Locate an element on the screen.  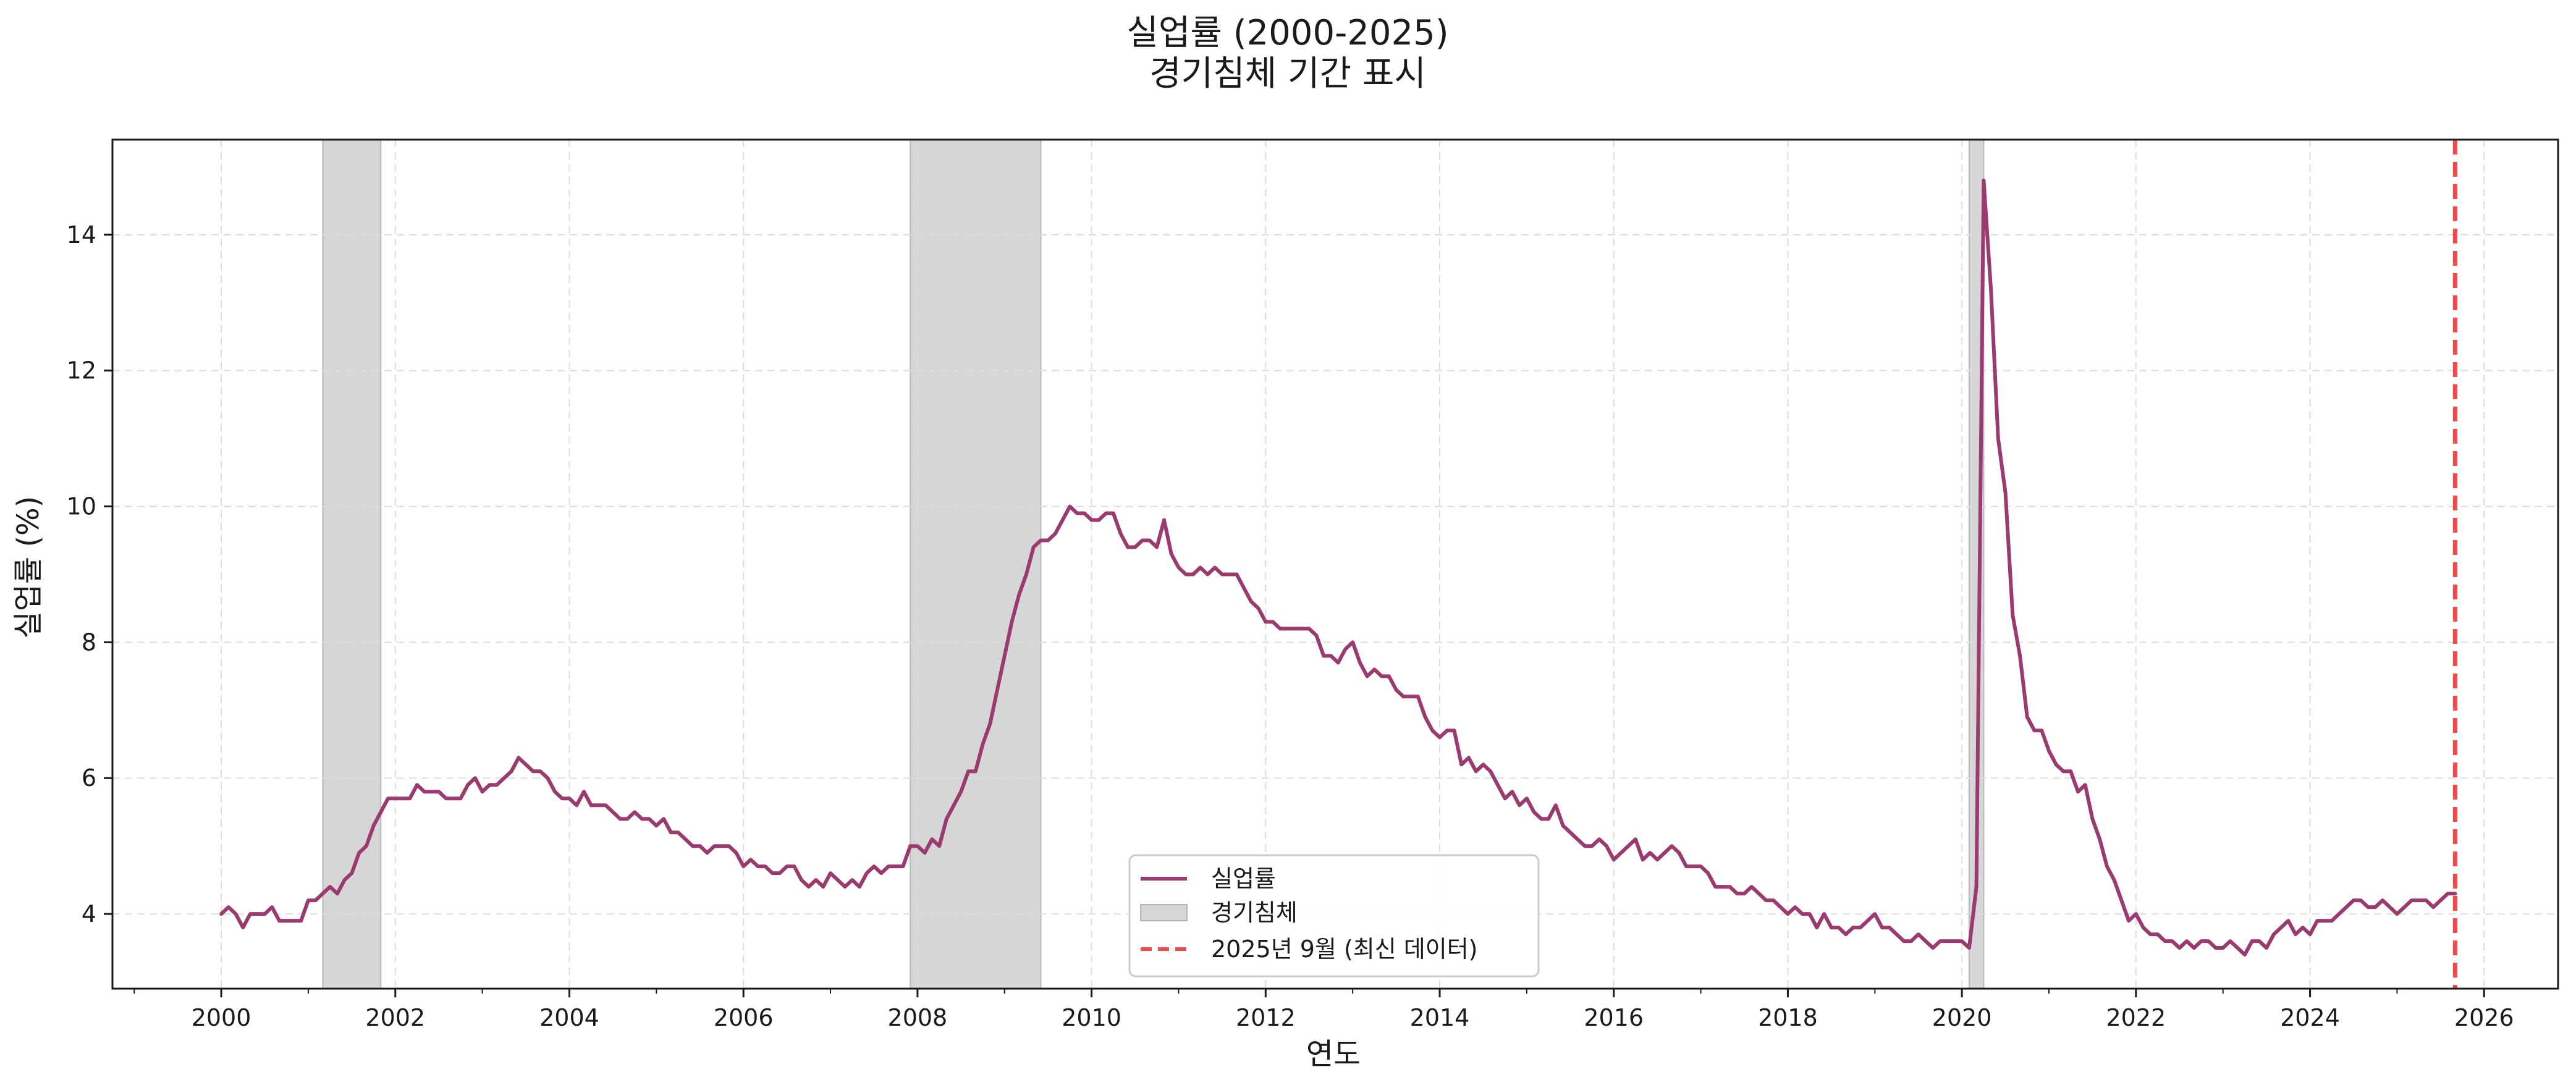
y-tick-label: 4 is located at coordinates (89, 913).